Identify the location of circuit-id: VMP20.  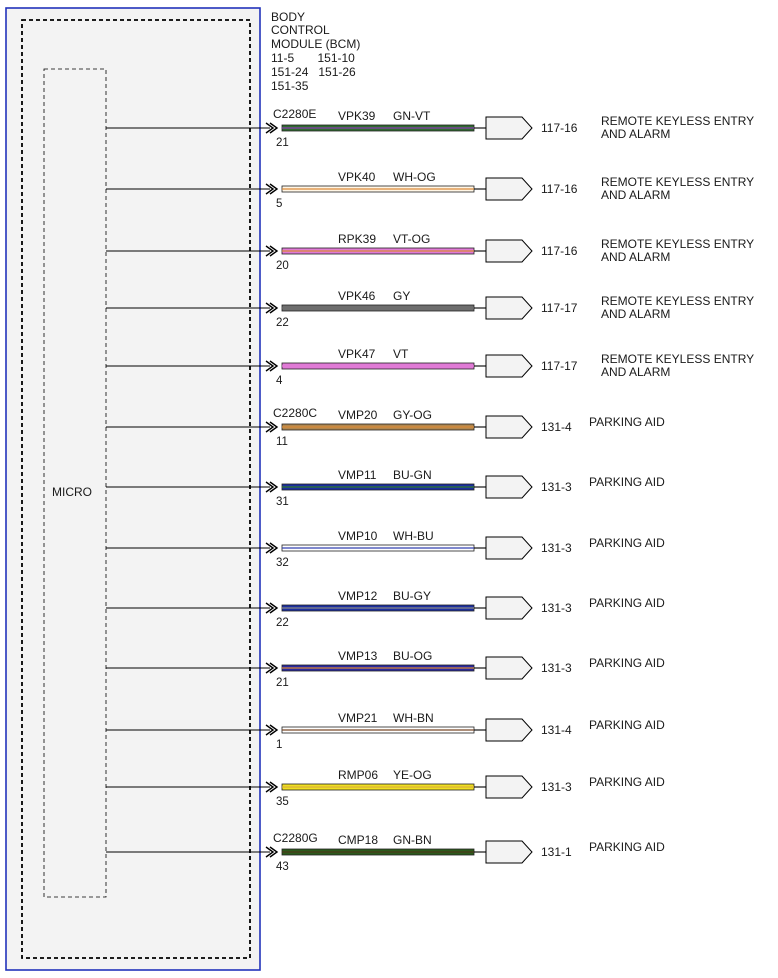
(358, 415).